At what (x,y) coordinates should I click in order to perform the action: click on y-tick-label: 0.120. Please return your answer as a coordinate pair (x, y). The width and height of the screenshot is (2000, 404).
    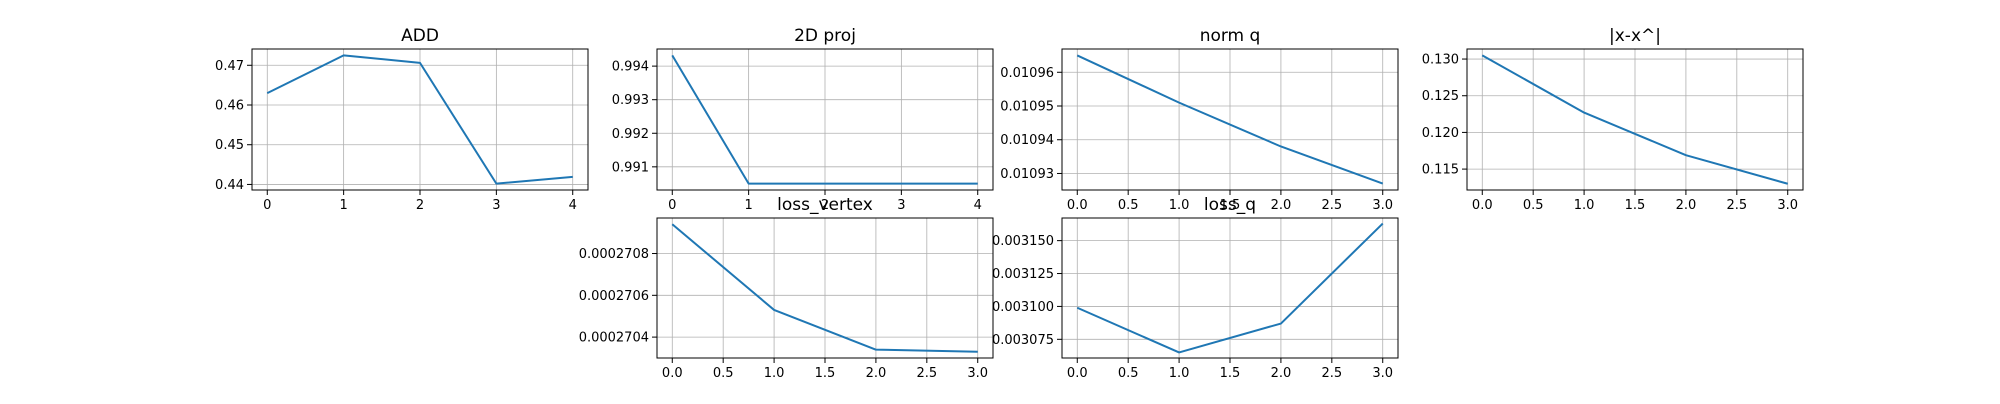
    Looking at the image, I should click on (1440, 133).